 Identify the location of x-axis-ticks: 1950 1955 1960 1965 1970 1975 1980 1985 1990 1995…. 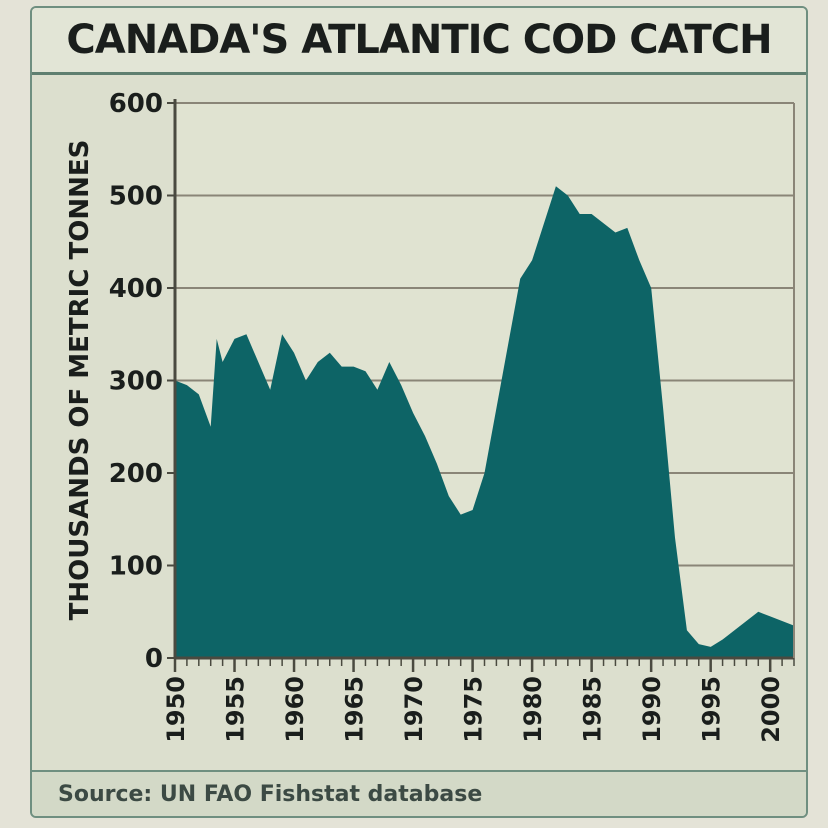
(478, 700).